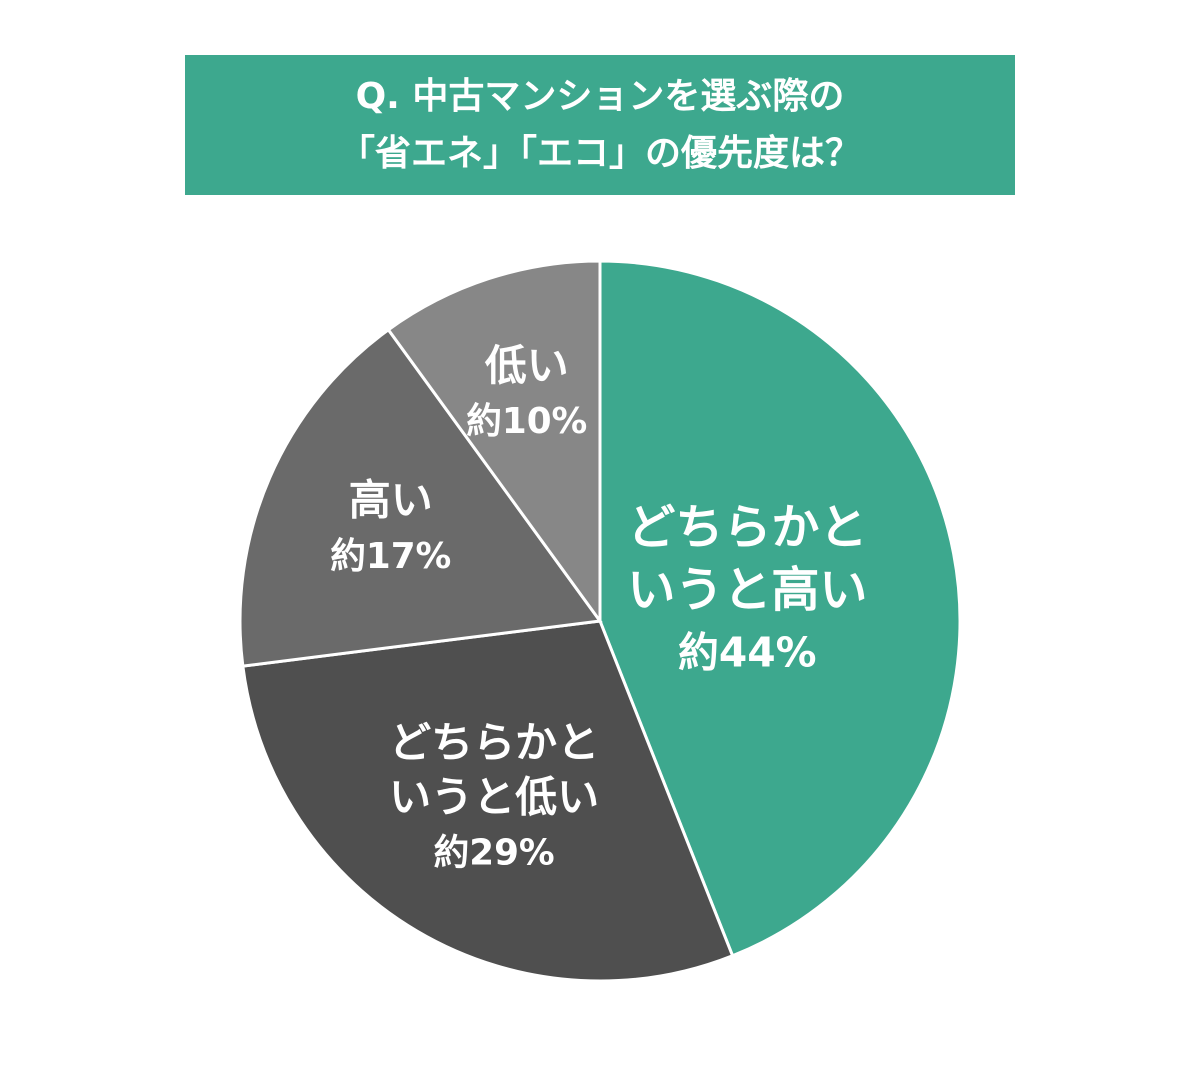 The image size is (1200, 1084). Describe the element at coordinates (527, 365) in the screenshot. I see `slice-label: 低い` at that location.